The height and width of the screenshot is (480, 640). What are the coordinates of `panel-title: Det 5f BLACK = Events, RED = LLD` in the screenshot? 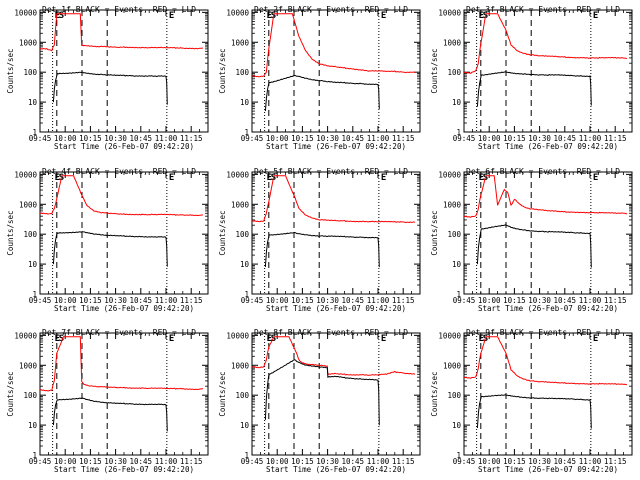 It's located at (331, 171).